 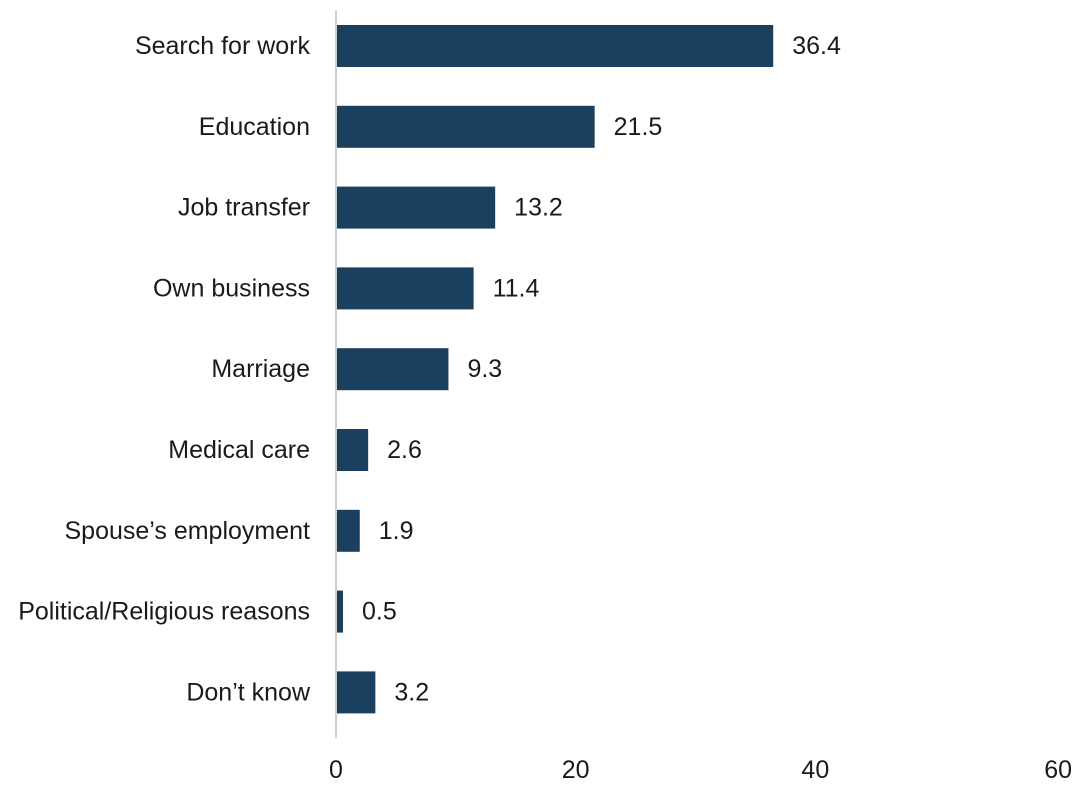 I want to click on category-label: Don’t know, so click(x=248, y=692).